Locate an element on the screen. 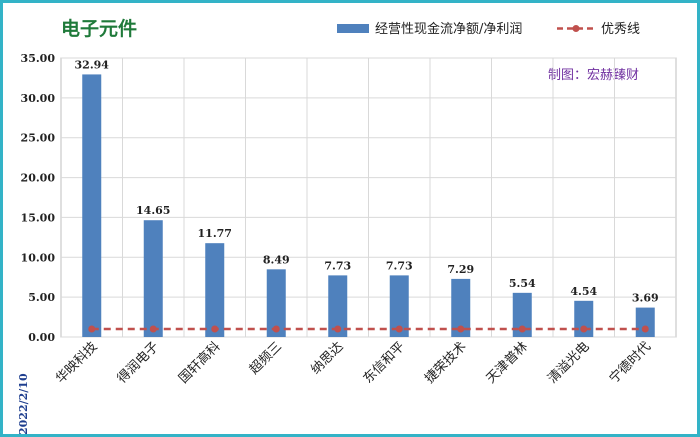  y-tick-label: 15.00 is located at coordinates (38, 217).